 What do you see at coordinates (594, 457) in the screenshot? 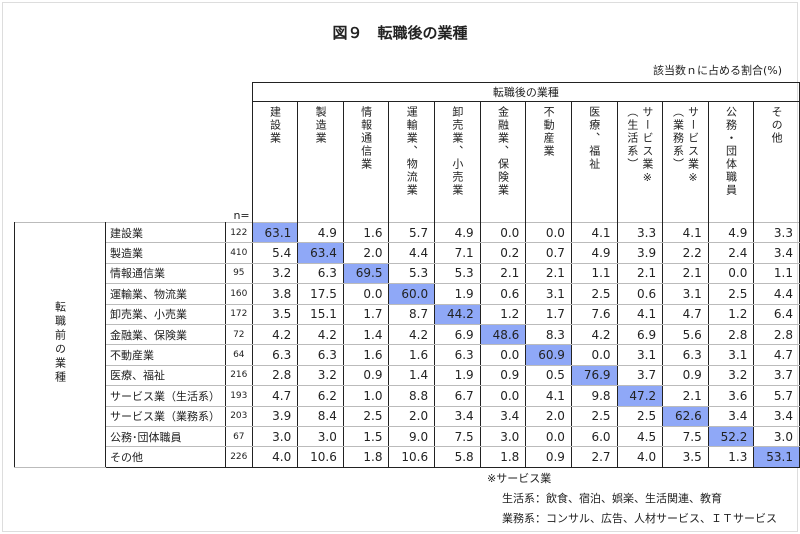
I see `cell: 2.7` at bounding box center [594, 457].